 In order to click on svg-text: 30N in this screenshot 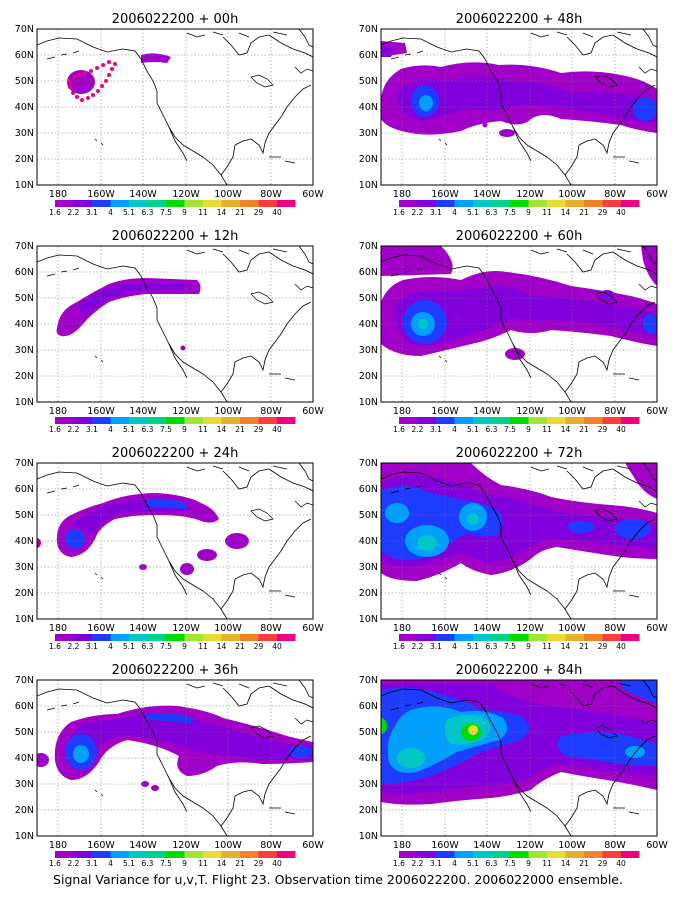, I will do `click(24, 784)`.